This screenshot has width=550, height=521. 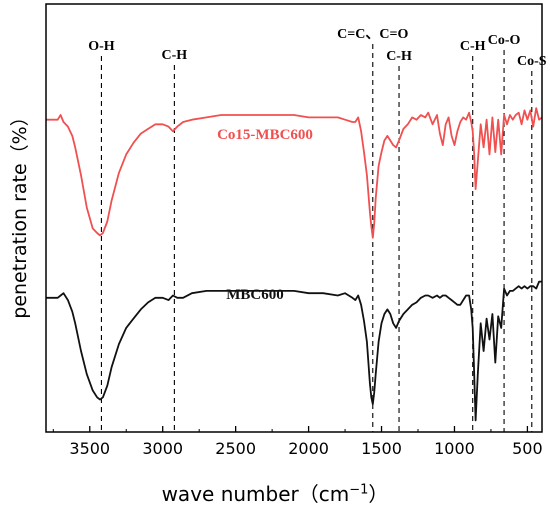 What do you see at coordinates (399, 56) in the screenshot?
I see `peak-label-4: C-H` at bounding box center [399, 56].